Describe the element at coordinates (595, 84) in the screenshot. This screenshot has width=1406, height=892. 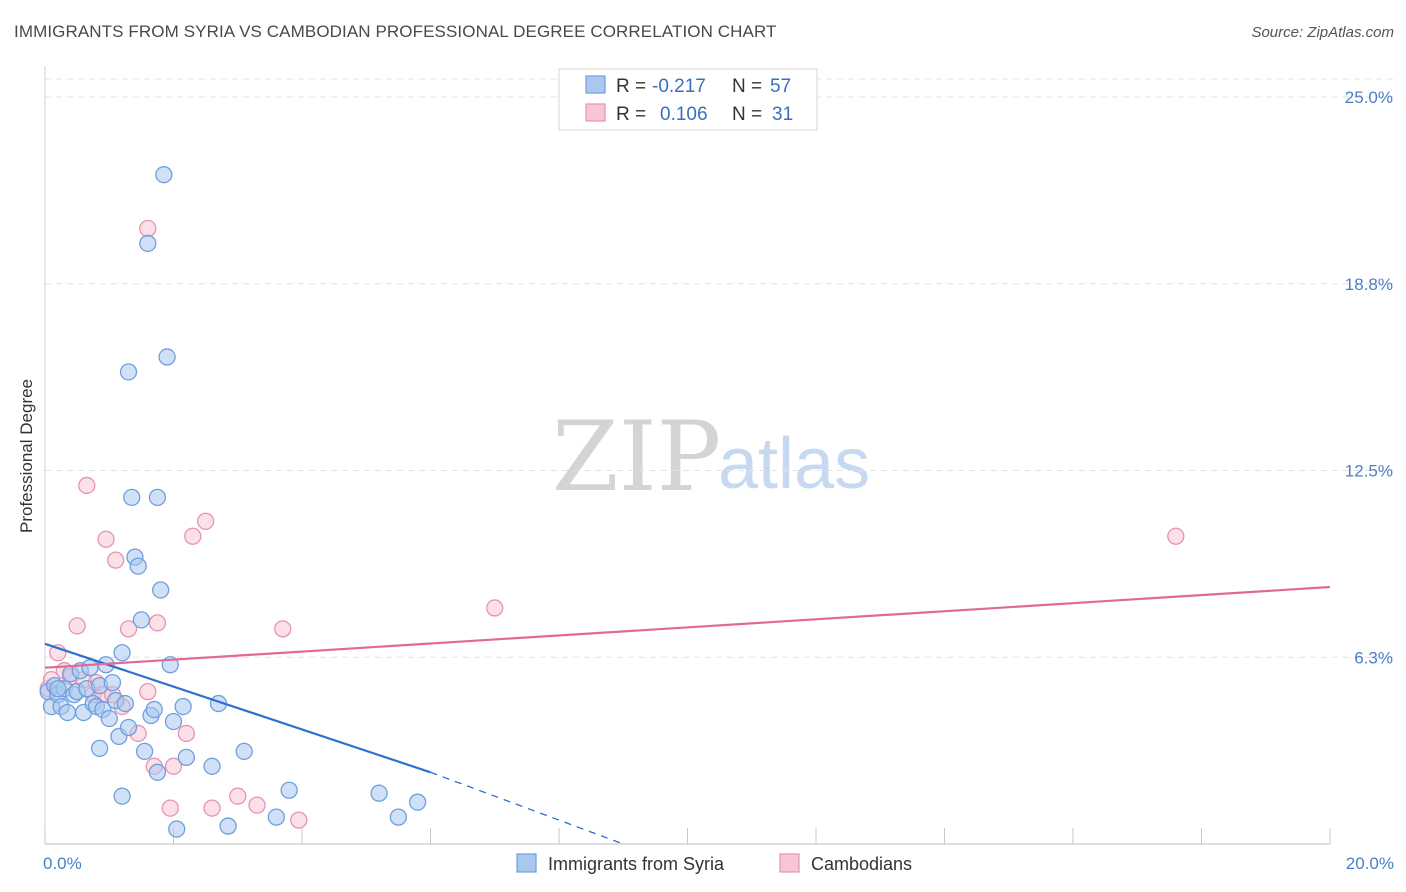
I see `legend-swatch-syria` at that location.